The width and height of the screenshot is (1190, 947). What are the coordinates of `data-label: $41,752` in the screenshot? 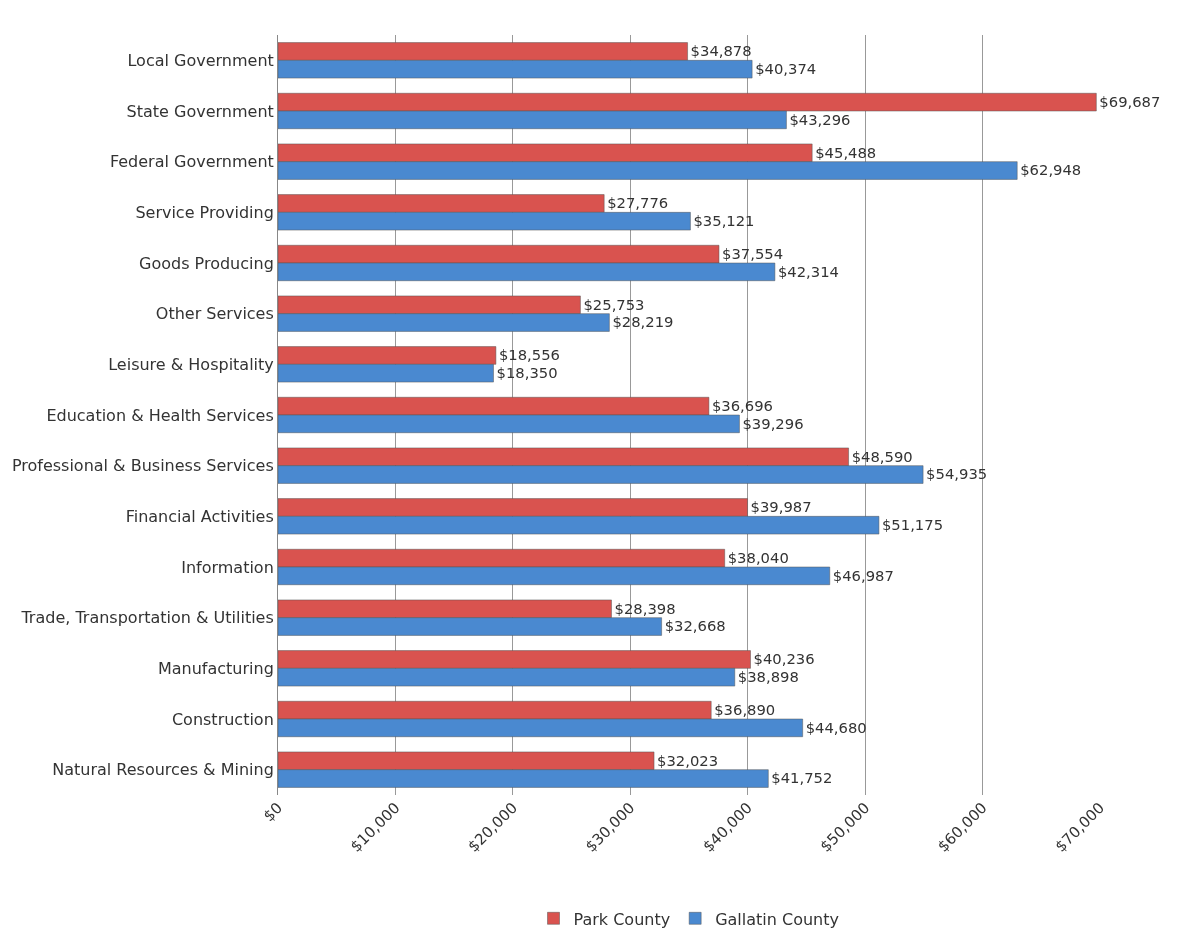 It's located at (802, 778).